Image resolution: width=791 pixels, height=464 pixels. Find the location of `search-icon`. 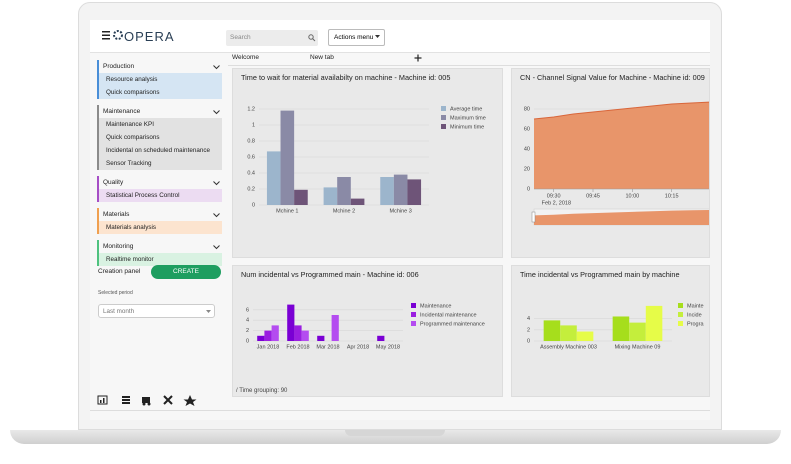

search-icon is located at coordinates (312, 38).